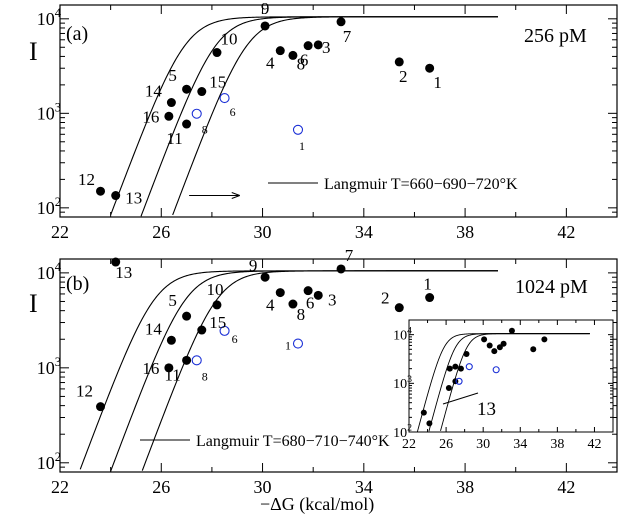 This screenshot has height=514, width=620. I want to click on inset-chart: 10² 10³ 10⁴ 22 26 30 34 38 42 13, so click(503, 385).